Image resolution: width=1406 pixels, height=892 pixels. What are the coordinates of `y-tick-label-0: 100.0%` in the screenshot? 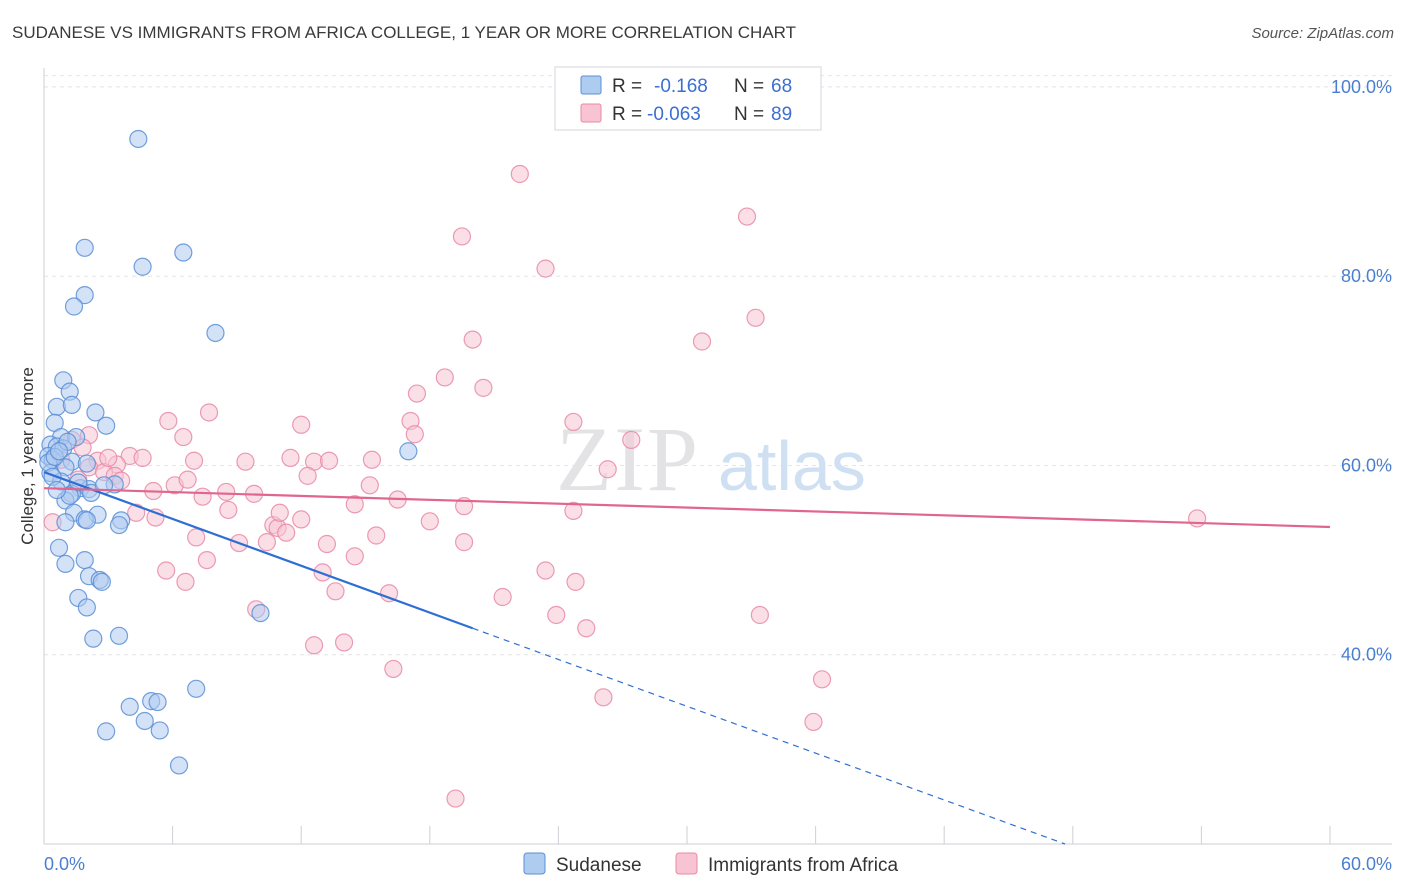 It's located at (1361, 87).